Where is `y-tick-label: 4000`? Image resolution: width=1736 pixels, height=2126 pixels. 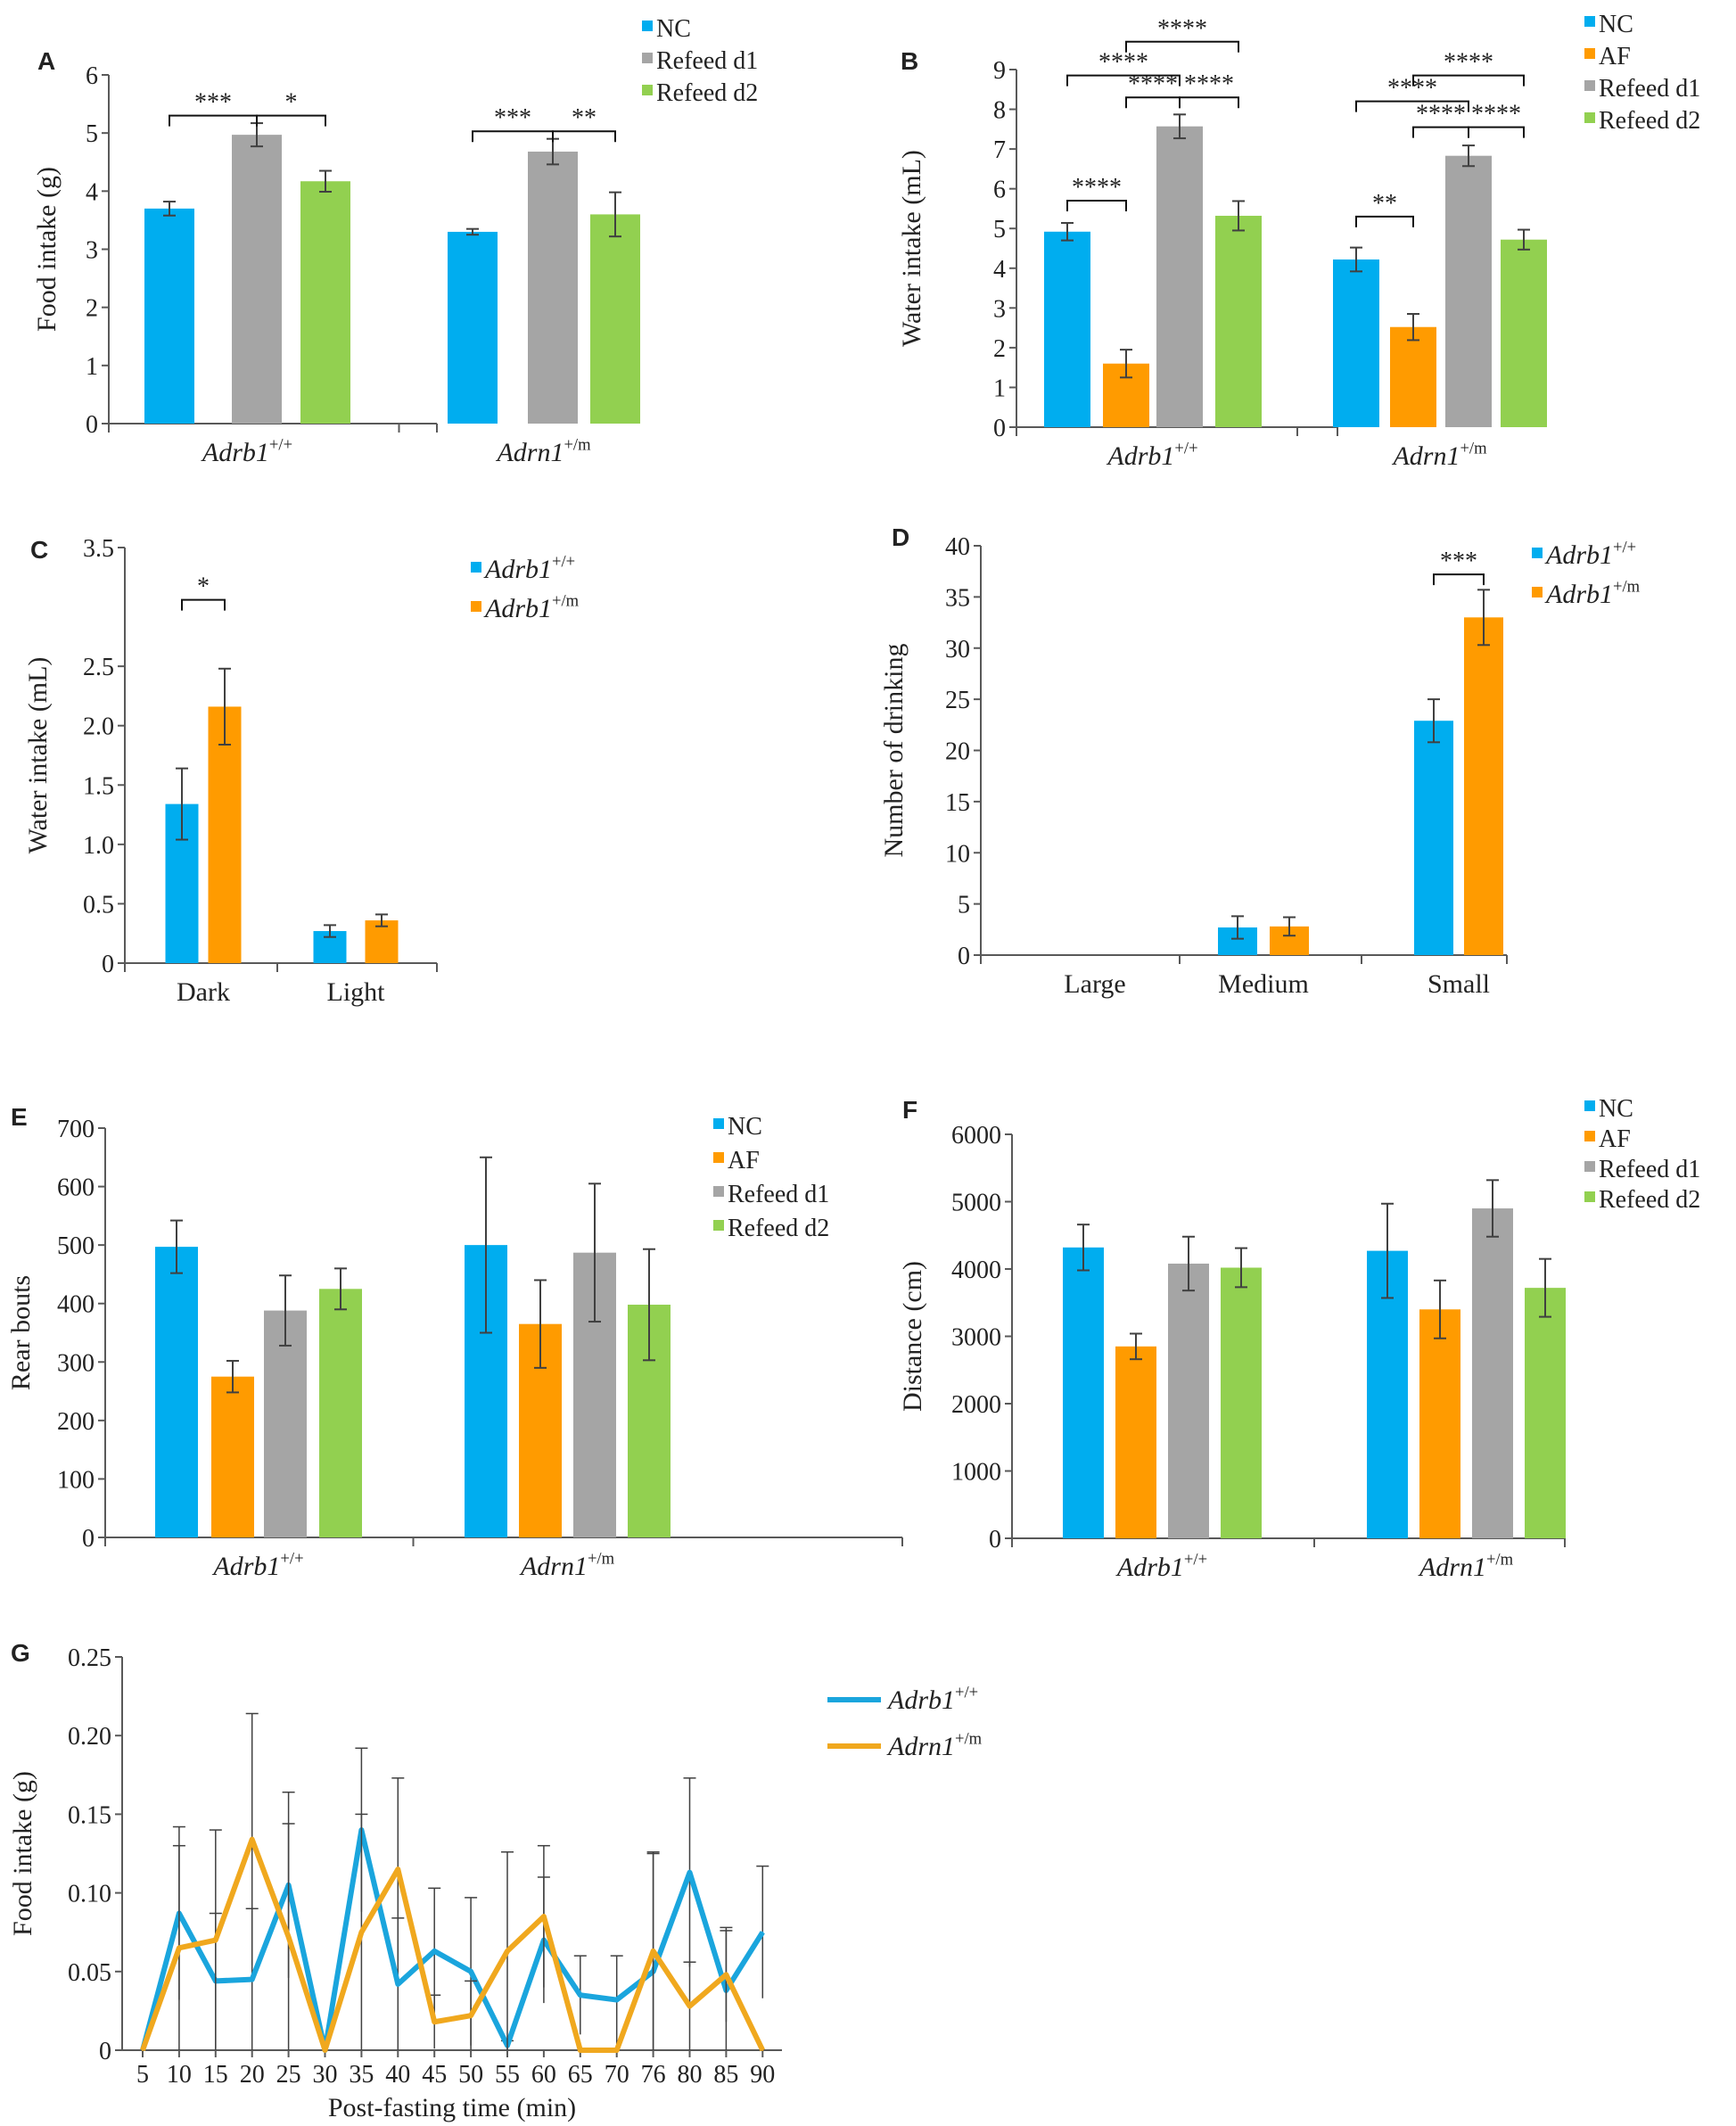 y-tick-label: 4000 is located at coordinates (976, 1270).